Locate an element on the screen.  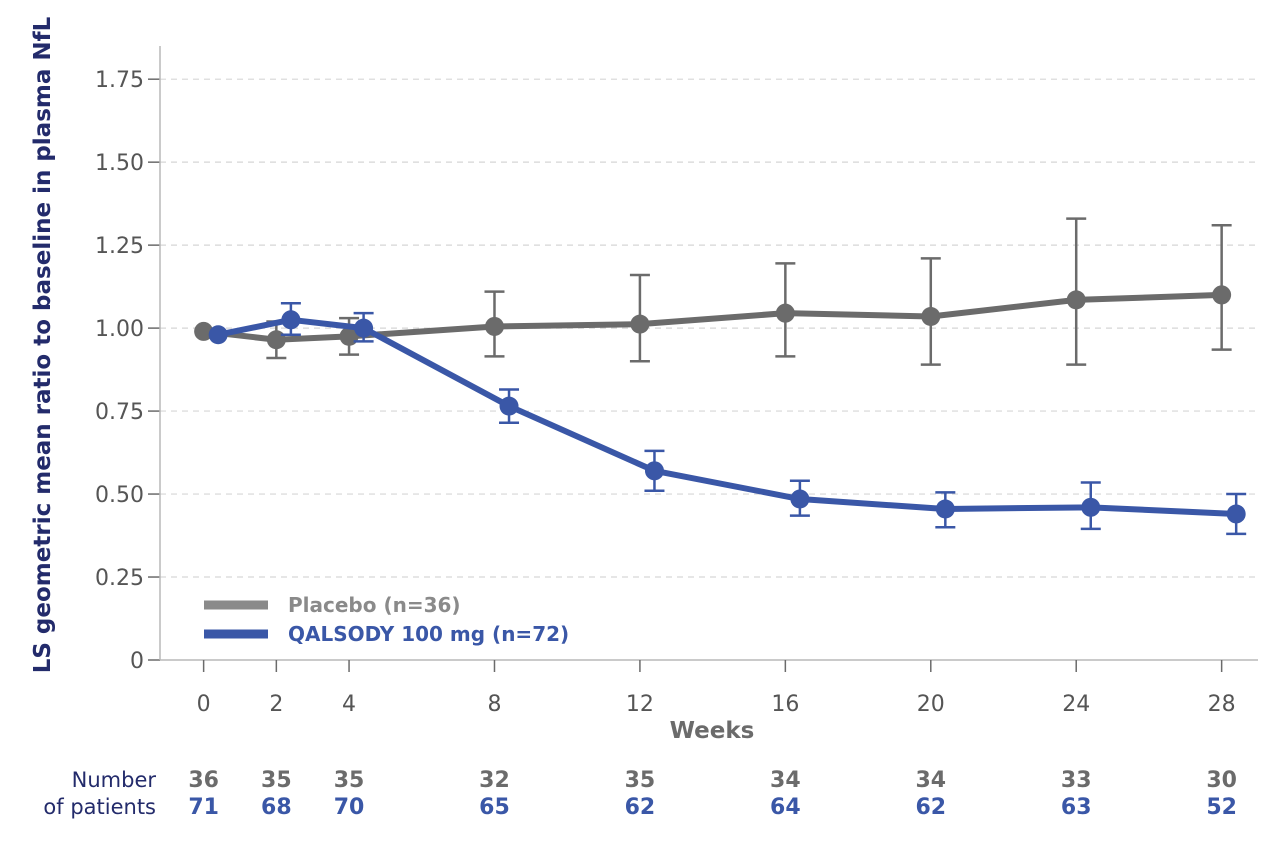
patients-placebo-count: 30 is located at coordinates (1221, 780).